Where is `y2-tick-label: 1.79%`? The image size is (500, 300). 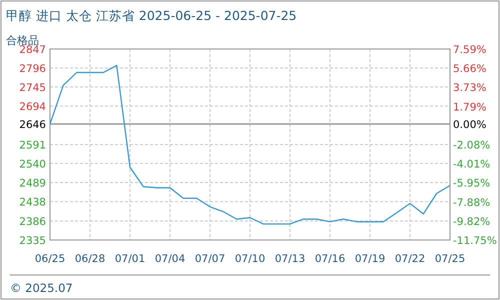 y2-tick-label: 1.79% is located at coordinates (469, 107).